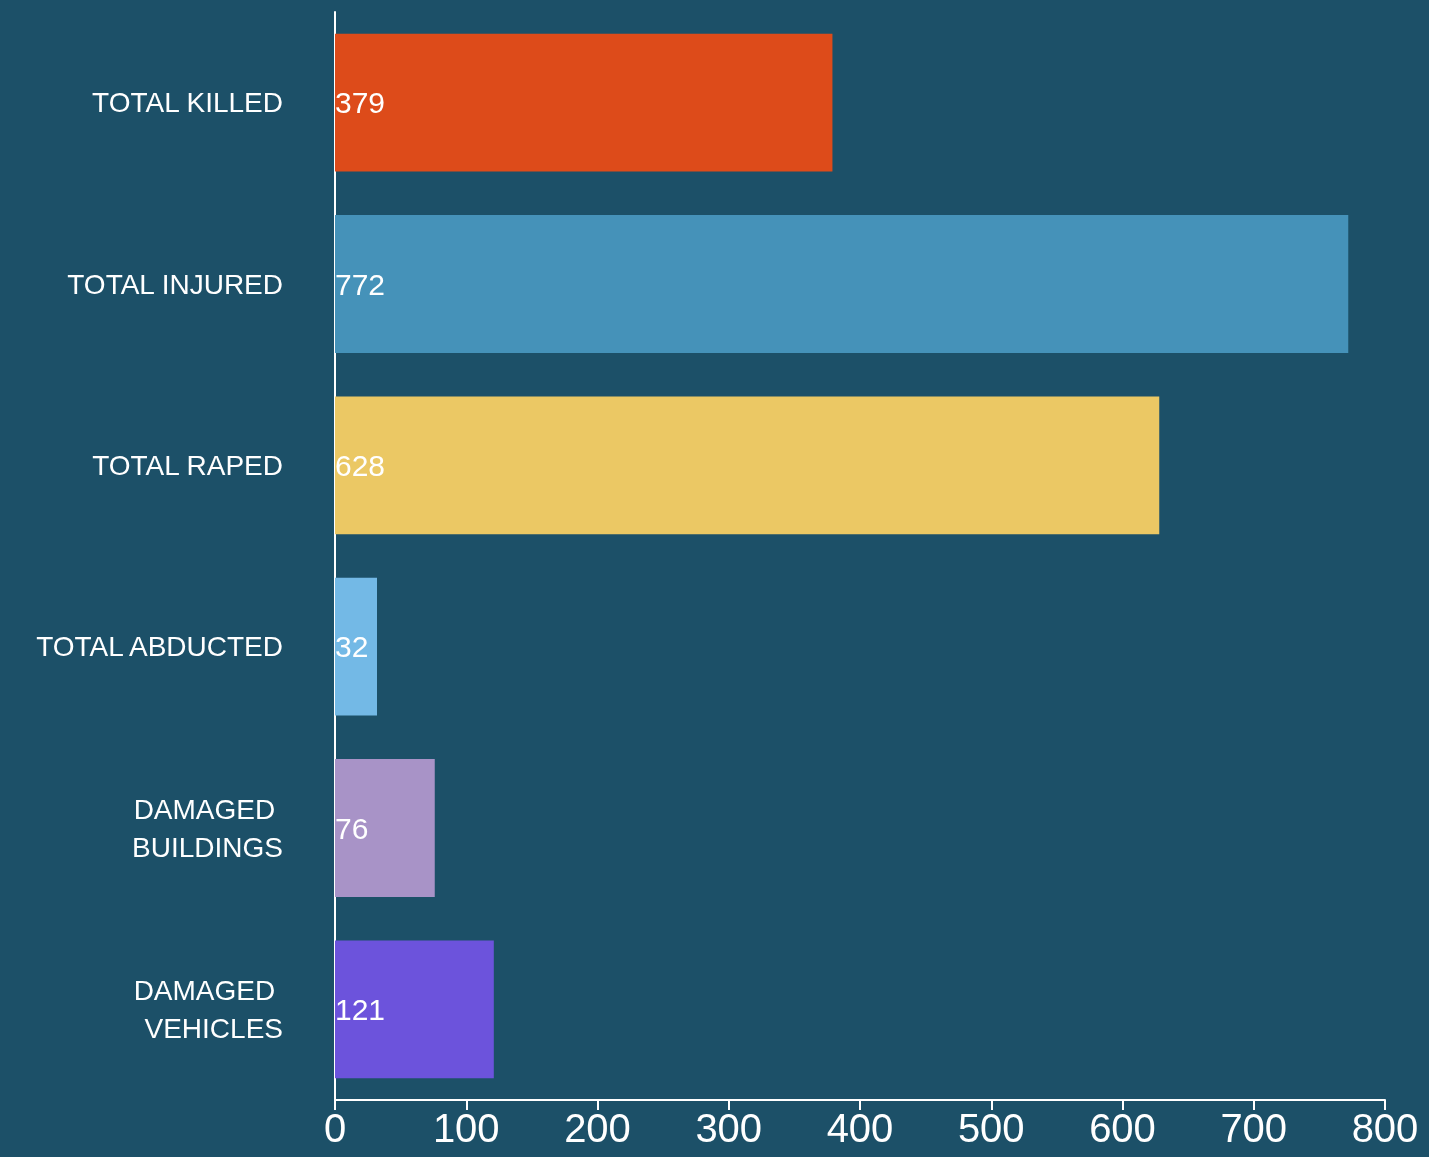  I want to click on x-tick-label: 400, so click(860, 1128).